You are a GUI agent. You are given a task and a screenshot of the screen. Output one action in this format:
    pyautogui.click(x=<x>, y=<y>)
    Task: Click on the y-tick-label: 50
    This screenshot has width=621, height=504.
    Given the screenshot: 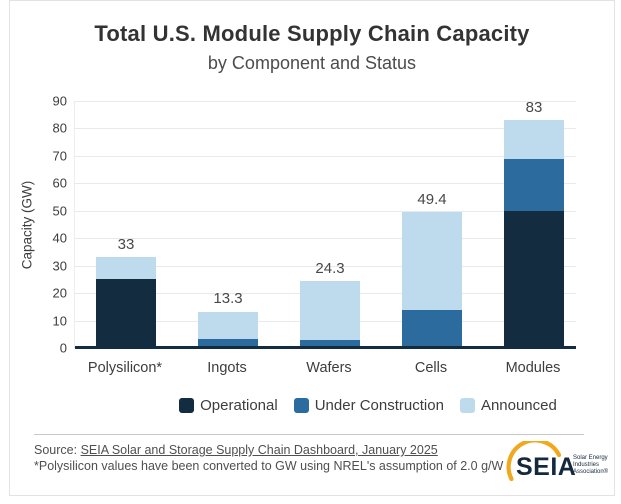 What is the action you would take?
    pyautogui.click(x=59, y=211)
    